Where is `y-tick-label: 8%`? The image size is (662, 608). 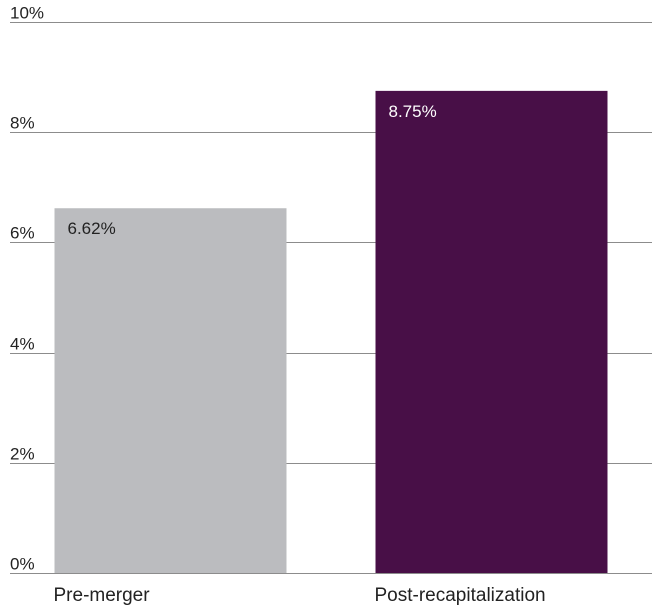 y-tick-label: 8% is located at coordinates (22, 123).